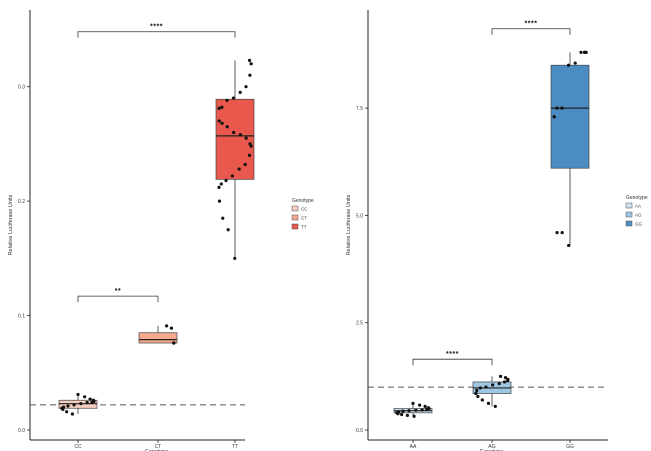 The width and height of the screenshot is (651, 451). What do you see at coordinates (118, 291) in the screenshot?
I see `significance-label: **` at bounding box center [118, 291].